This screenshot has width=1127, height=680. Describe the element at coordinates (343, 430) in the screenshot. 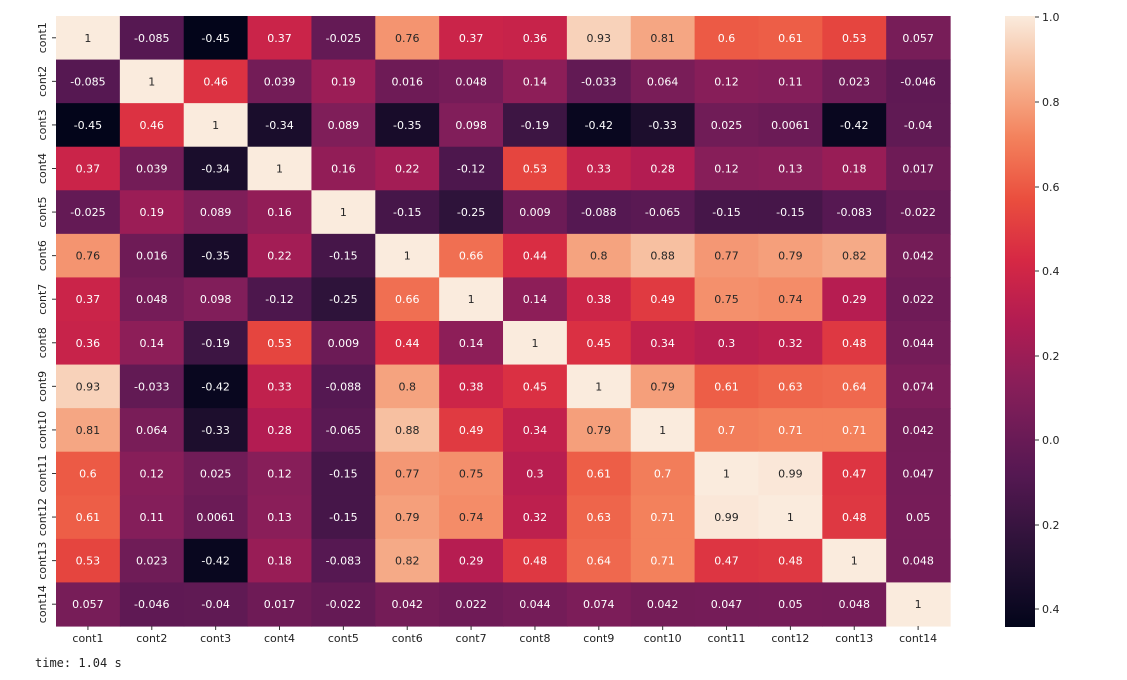

I see `cell-value-label: -0.065` at that location.